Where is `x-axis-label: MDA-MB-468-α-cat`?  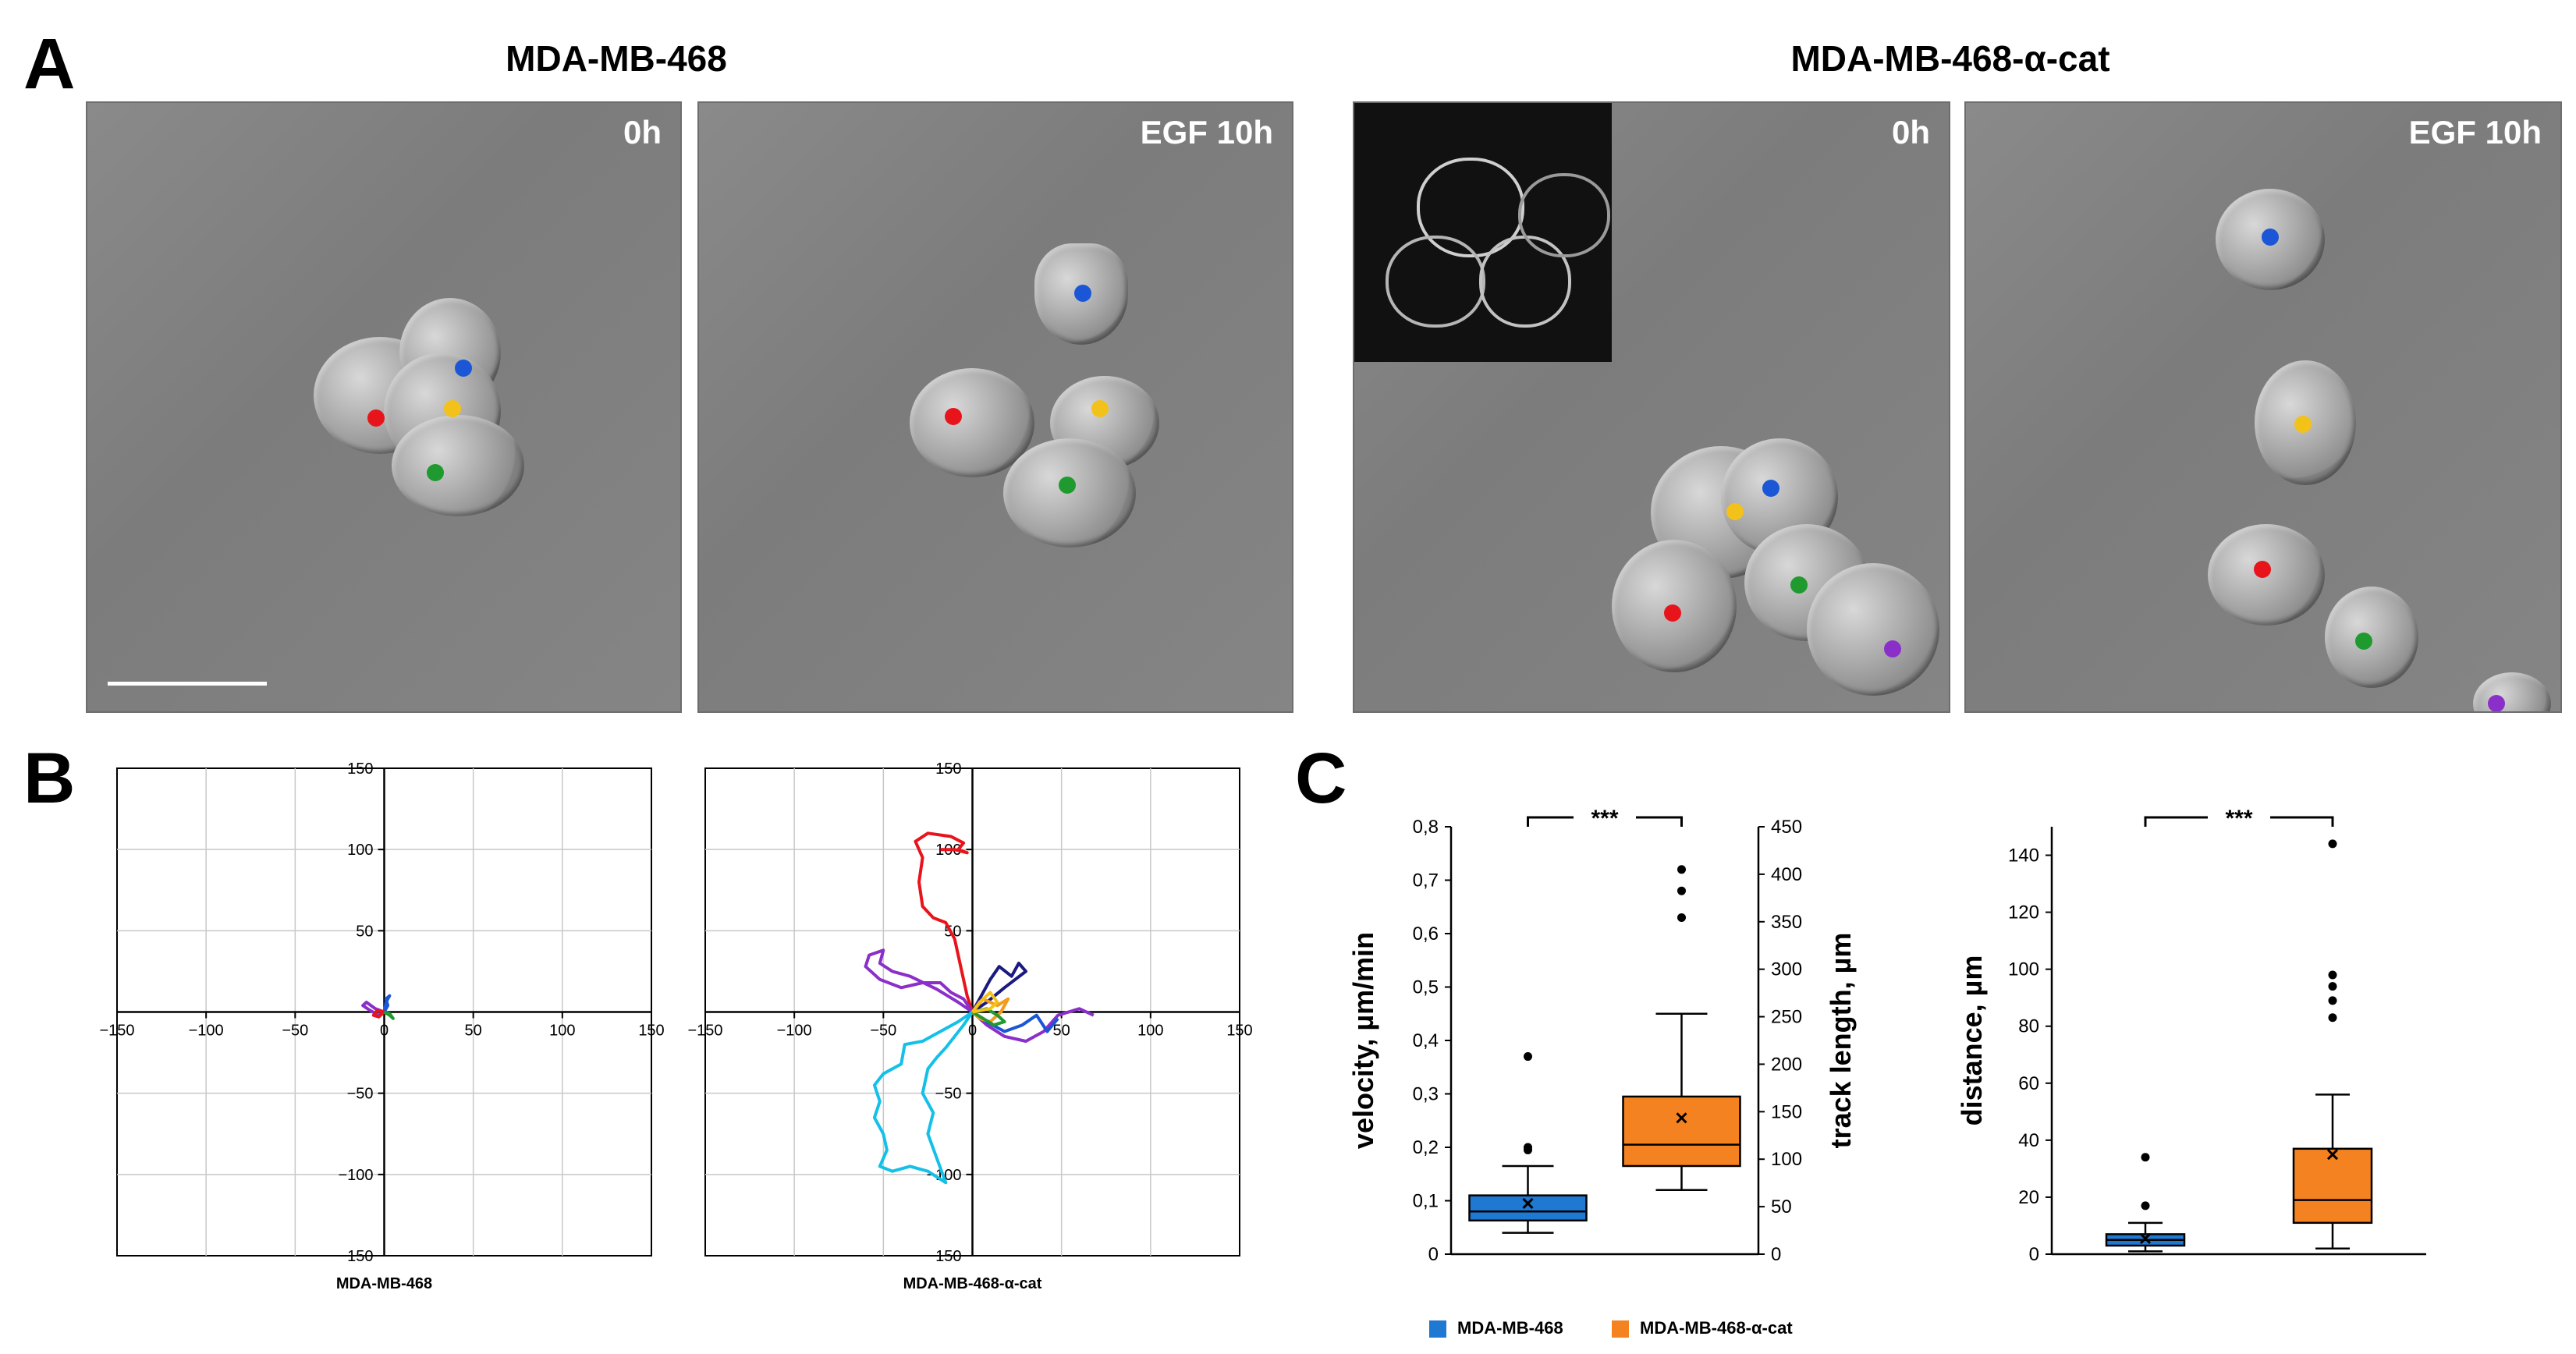 x-axis-label: MDA-MB-468-α-cat is located at coordinates (972, 1283).